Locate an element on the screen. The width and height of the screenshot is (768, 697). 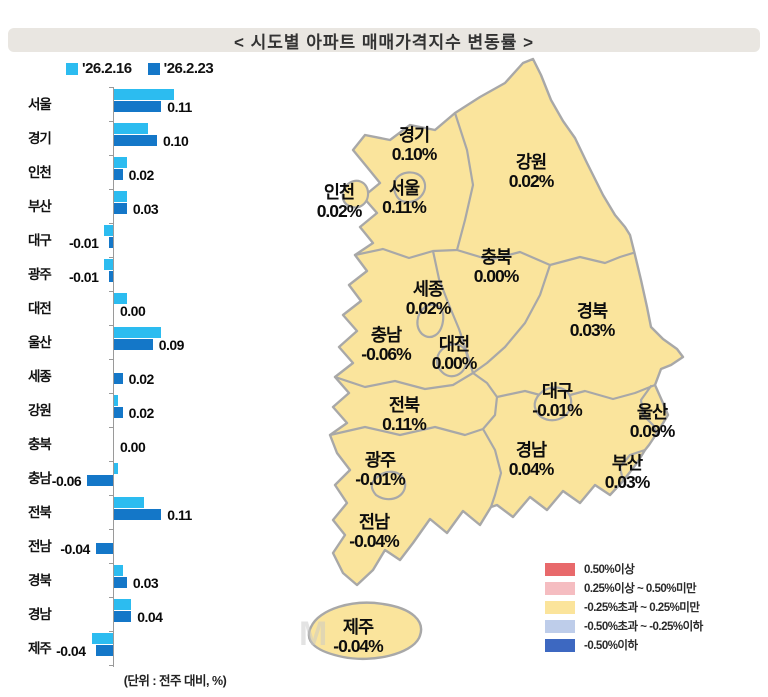
map-region-label: 강원 0.02% is located at coordinates (532, 172).